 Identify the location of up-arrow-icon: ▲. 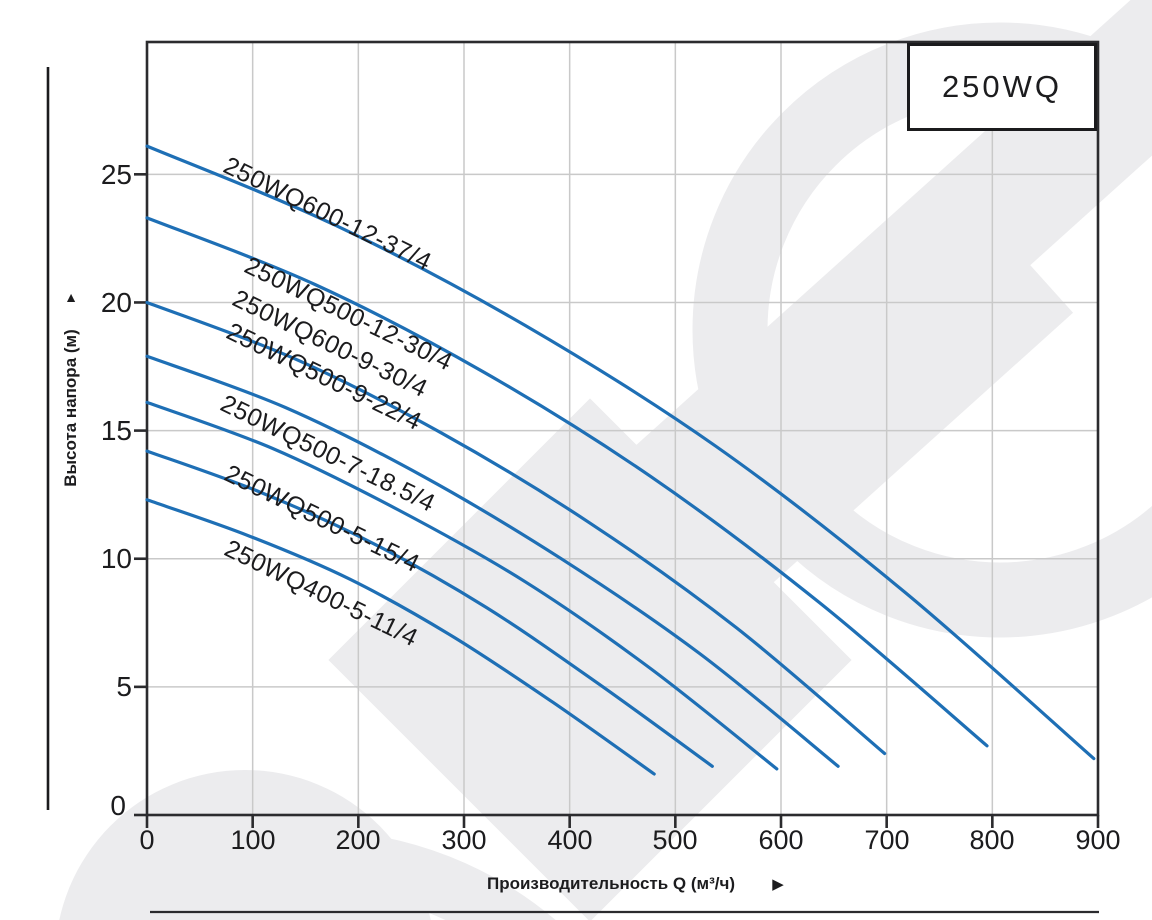
(71, 297).